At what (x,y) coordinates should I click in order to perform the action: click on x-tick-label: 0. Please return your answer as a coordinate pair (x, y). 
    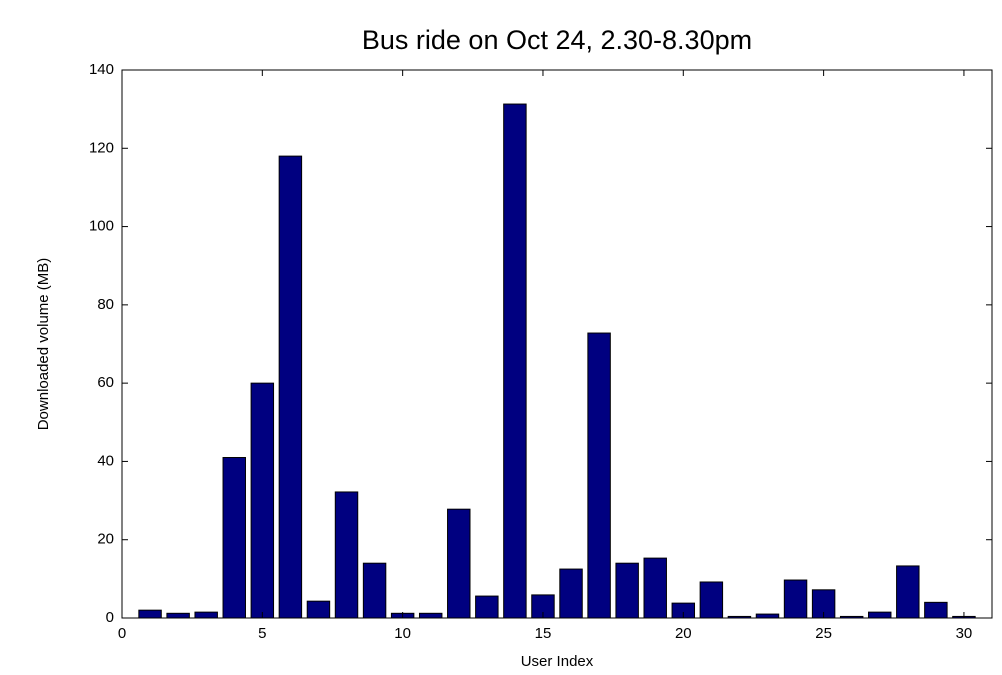
    Looking at the image, I should click on (122, 633).